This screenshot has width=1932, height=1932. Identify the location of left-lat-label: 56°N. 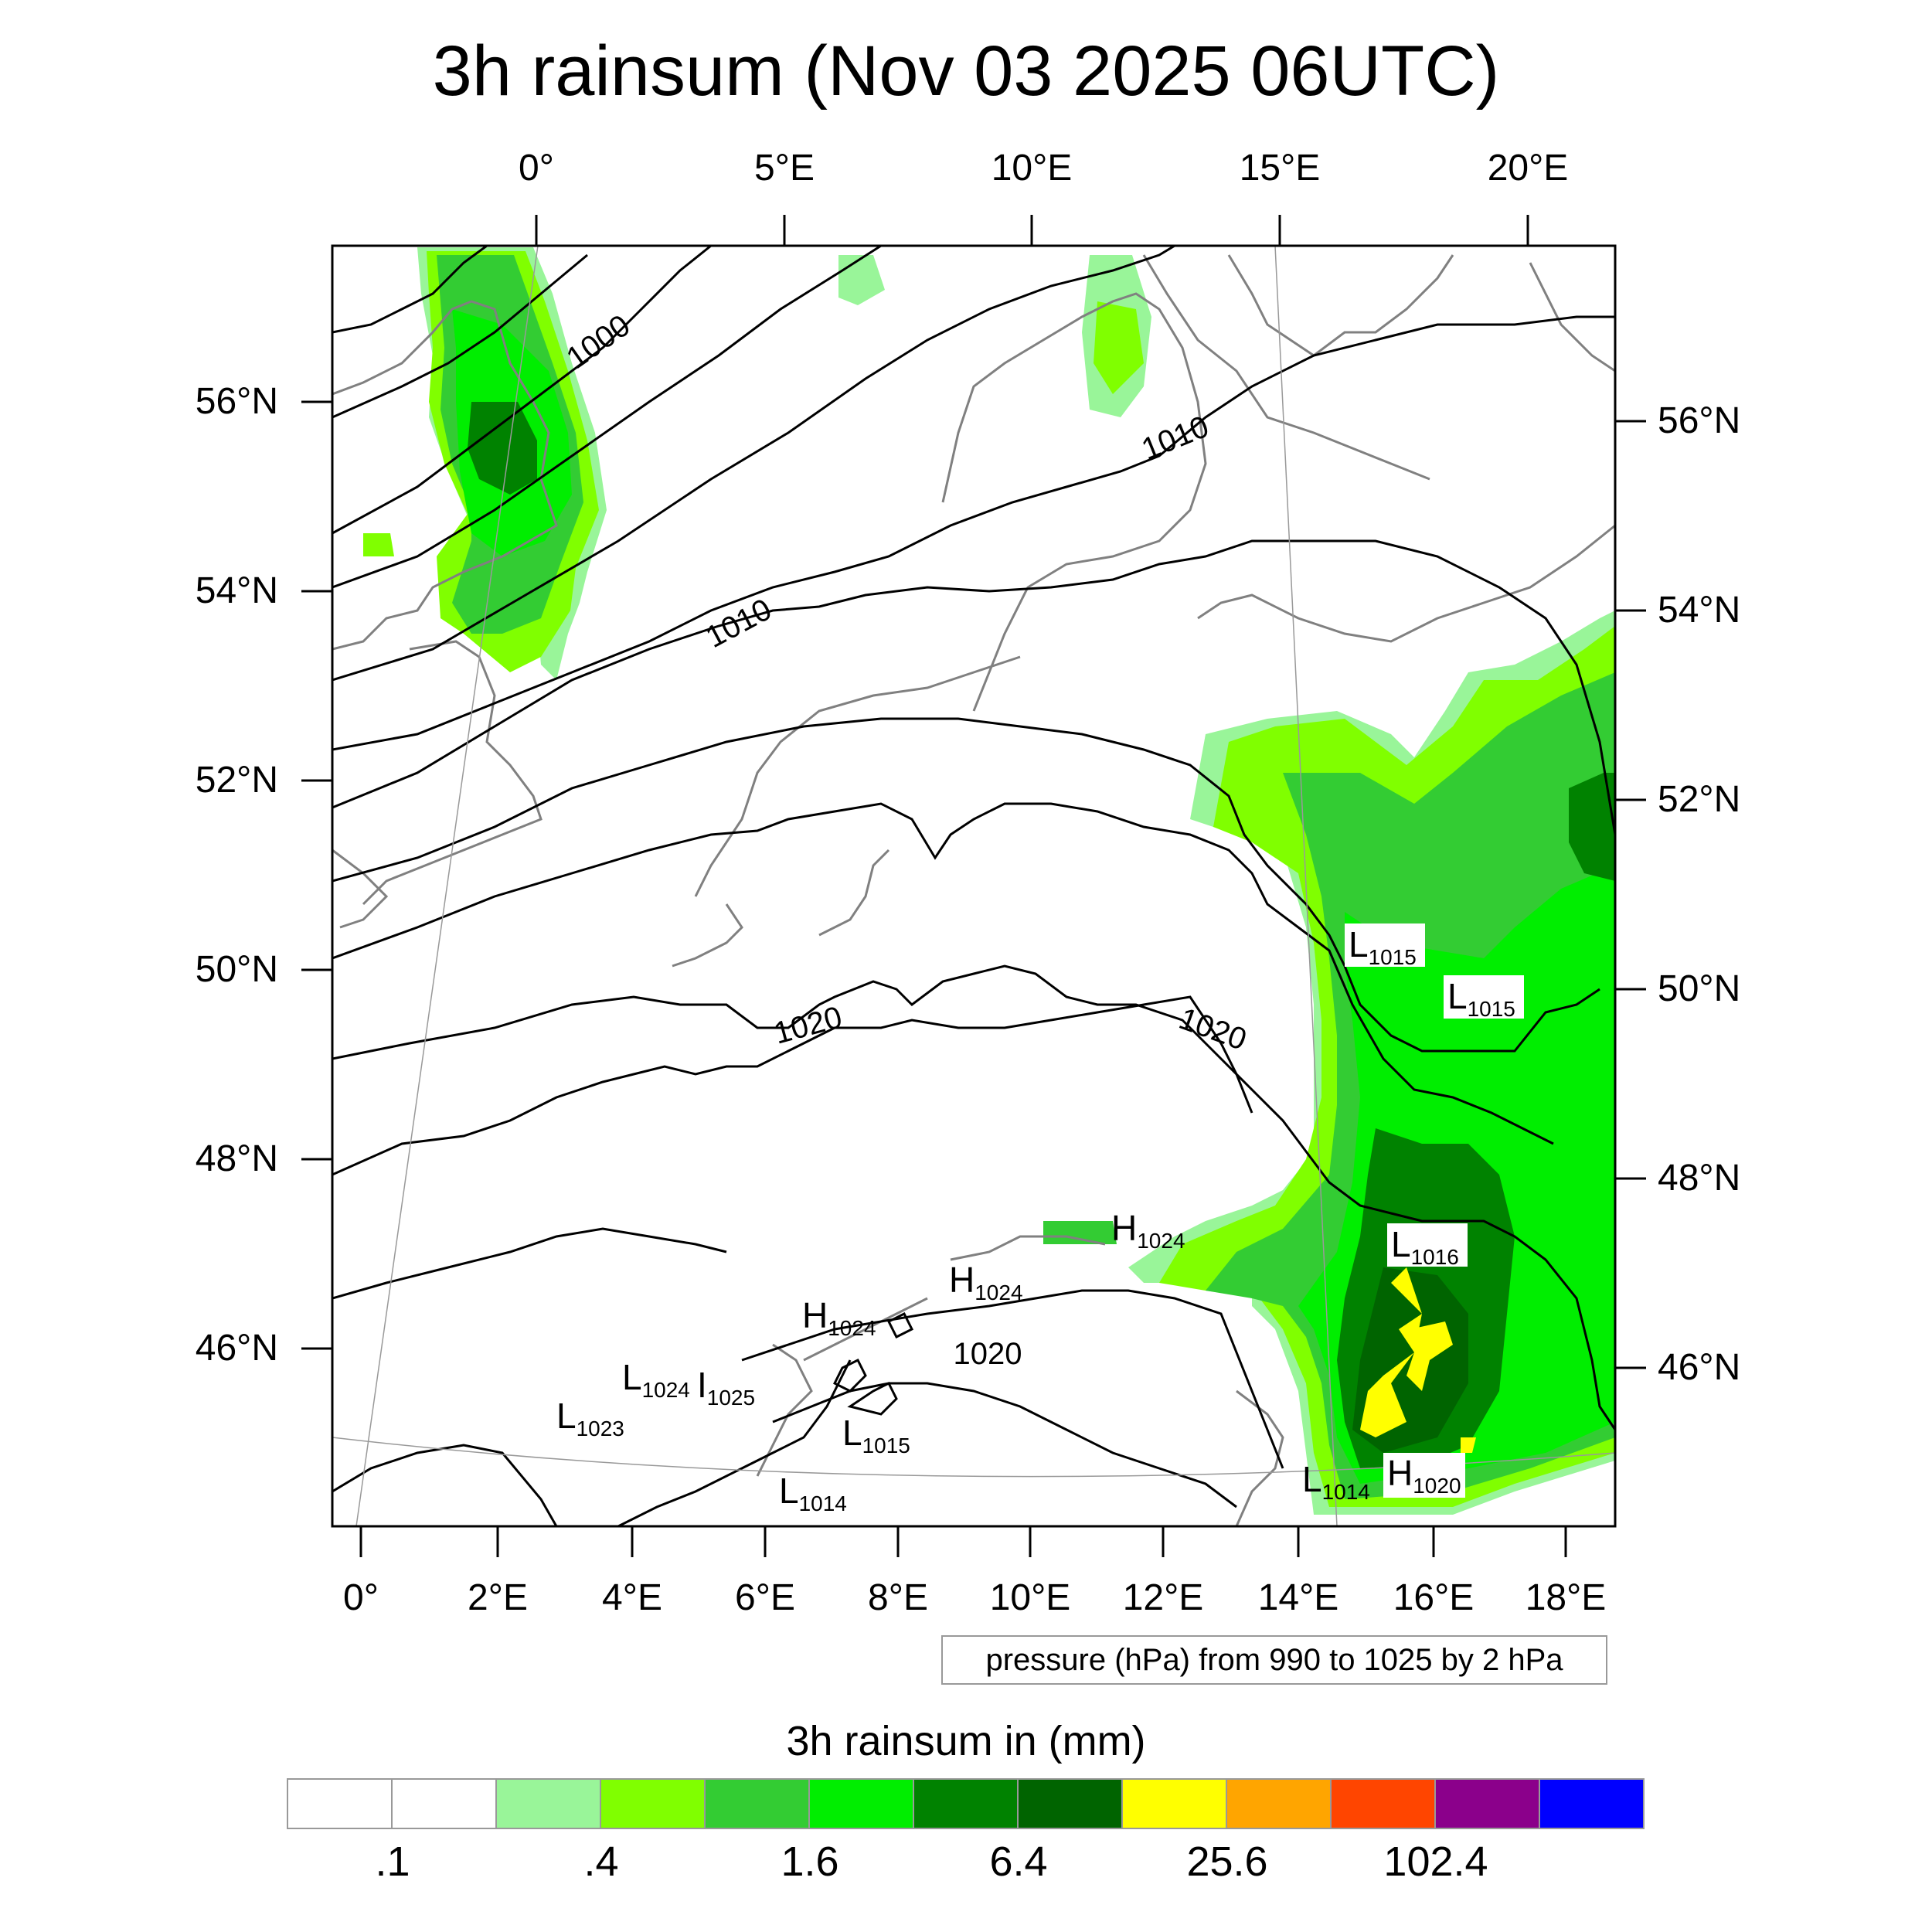
(237, 401).